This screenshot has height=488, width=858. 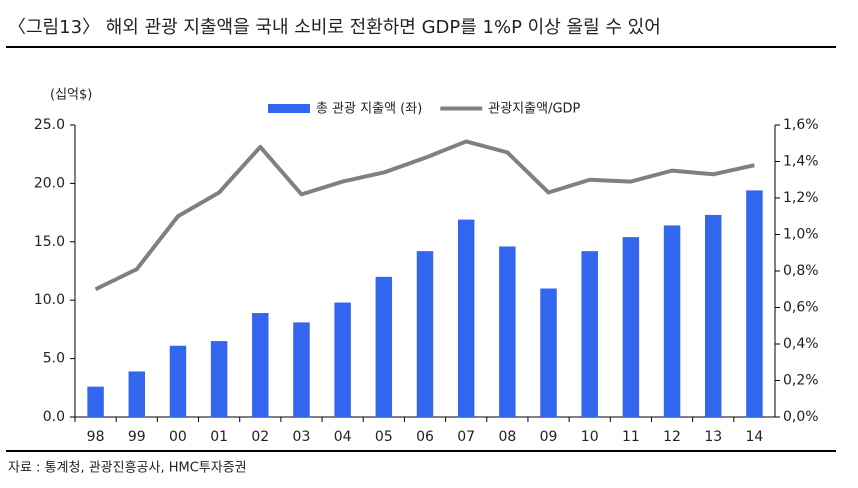 What do you see at coordinates (127, 468) in the screenshot?
I see `source: 자료 : 통계청, 관광진흥공사, HMC투자증권` at bounding box center [127, 468].